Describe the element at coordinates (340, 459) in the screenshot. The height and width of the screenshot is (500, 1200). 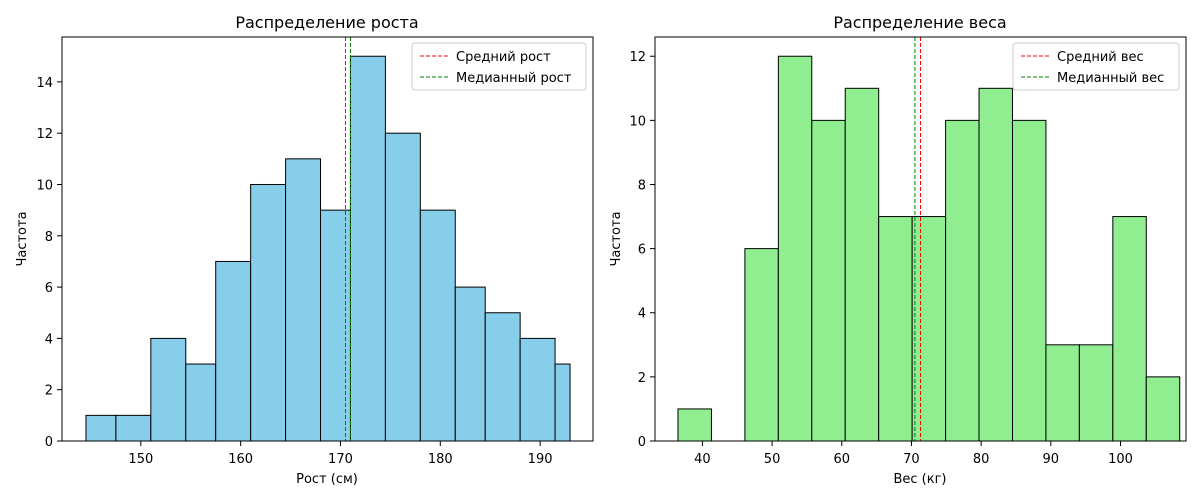
I see `x-tick-label: 170` at that location.